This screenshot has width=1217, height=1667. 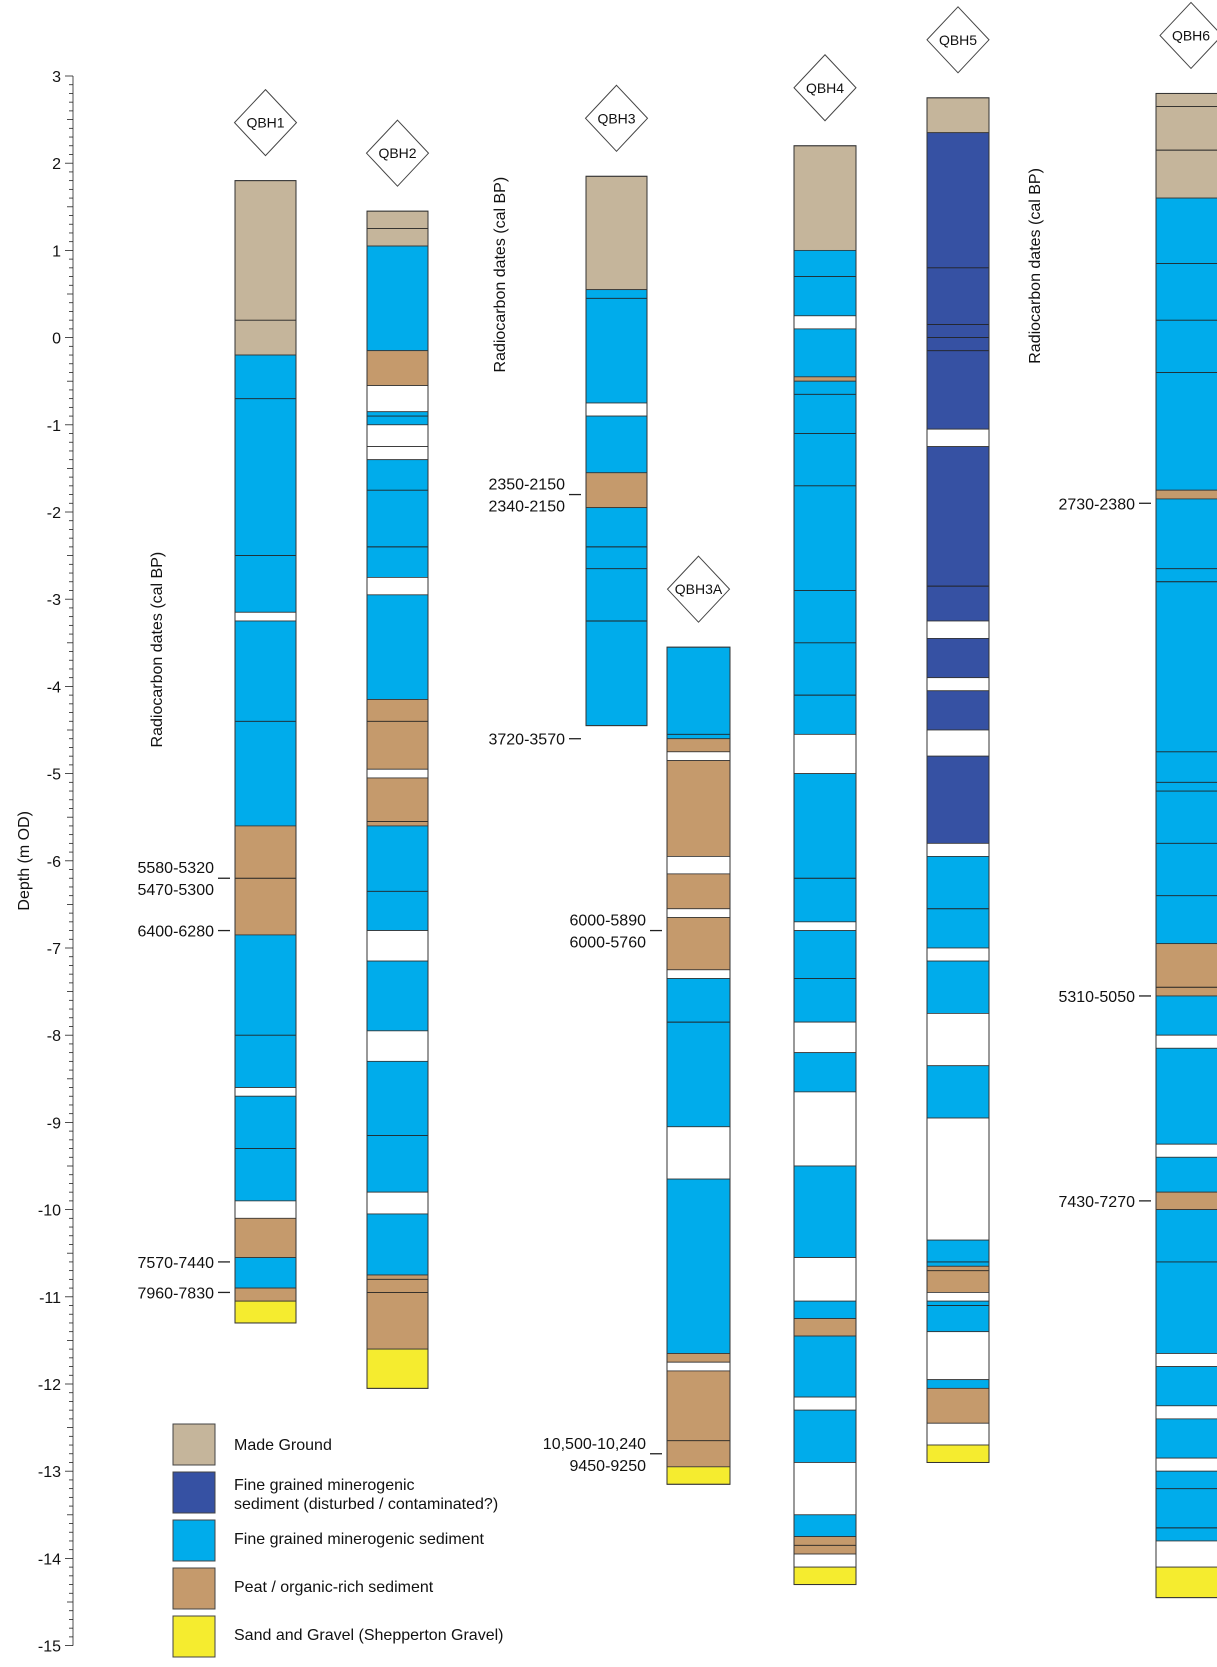 What do you see at coordinates (183, 879) in the screenshot?
I see `date-annotation: 5580-5320 5470-5300` at bounding box center [183, 879].